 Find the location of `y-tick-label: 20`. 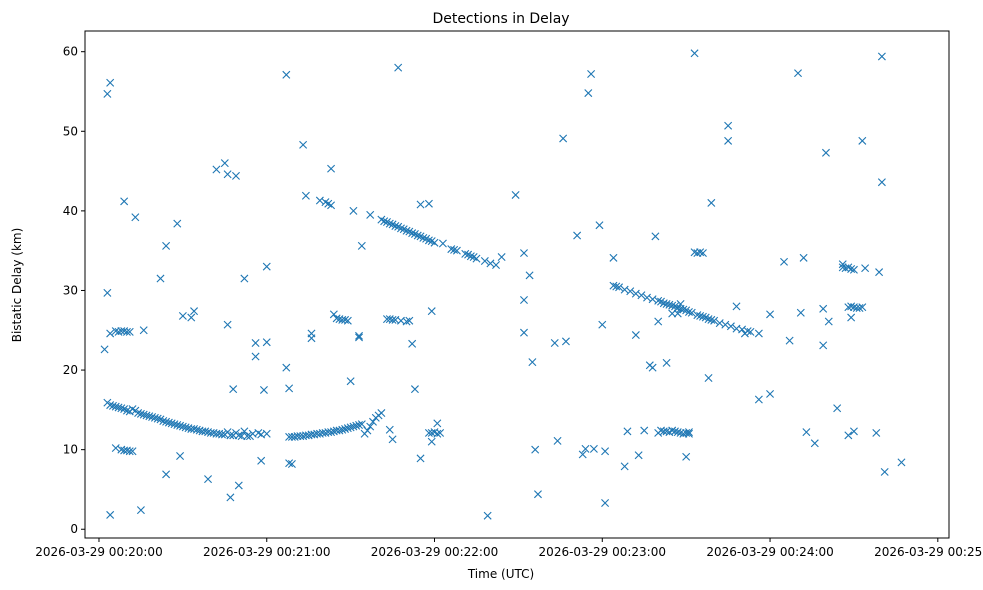

y-tick-label: 20 is located at coordinates (70, 370).